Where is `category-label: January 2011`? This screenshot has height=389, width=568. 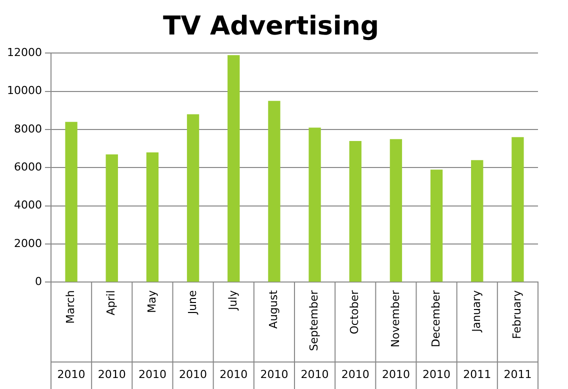
category-label: January 2011 is located at coordinates (477, 335).